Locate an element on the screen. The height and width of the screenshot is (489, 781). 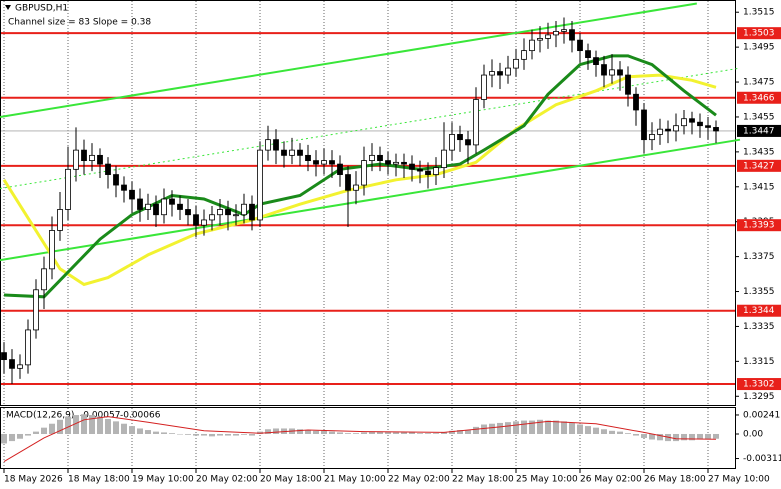
y-tick-label: -0.00311 is located at coordinates (762, 459).